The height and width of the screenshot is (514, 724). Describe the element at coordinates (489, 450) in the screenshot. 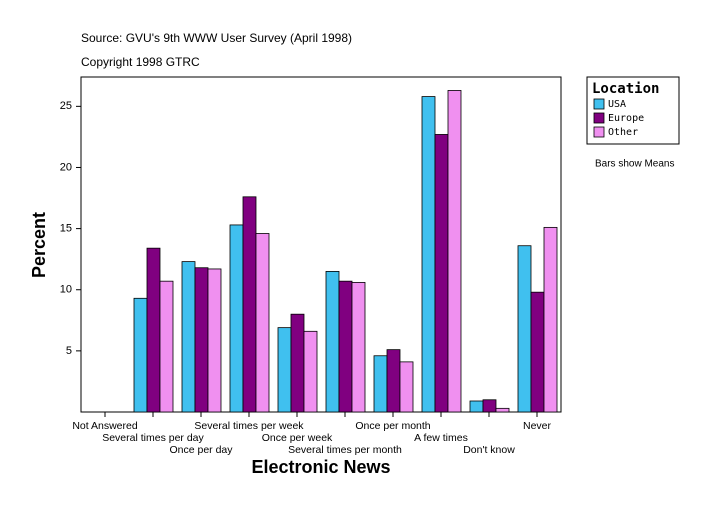

I see `x-tick-label: Don't know` at that location.